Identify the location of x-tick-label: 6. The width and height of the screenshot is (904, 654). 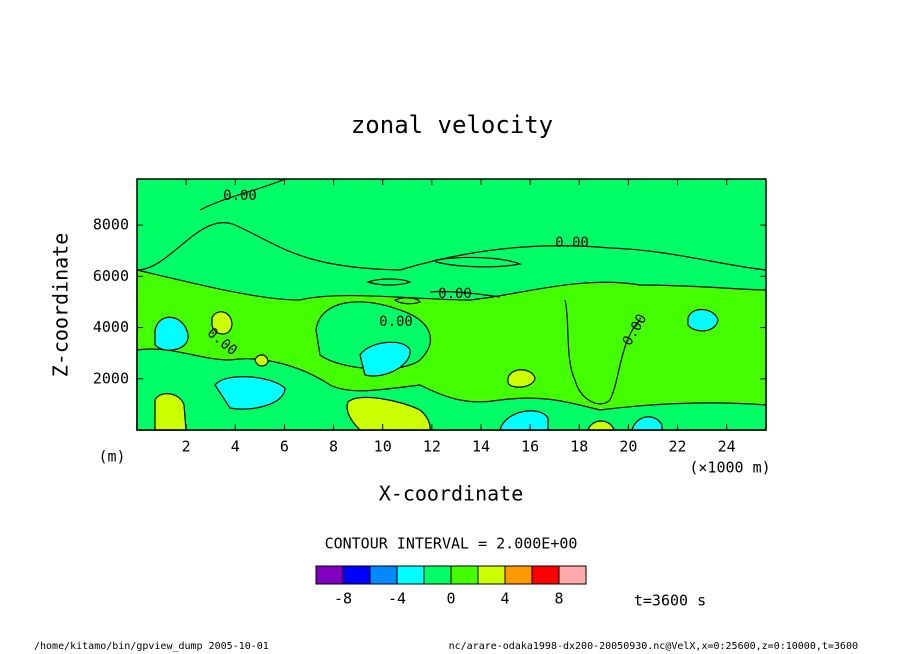
(284, 447).